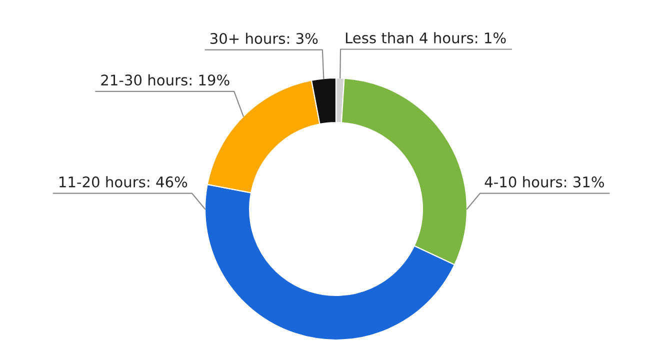  I want to click on slice-label: 4-10 hours: 31%, so click(544, 182).